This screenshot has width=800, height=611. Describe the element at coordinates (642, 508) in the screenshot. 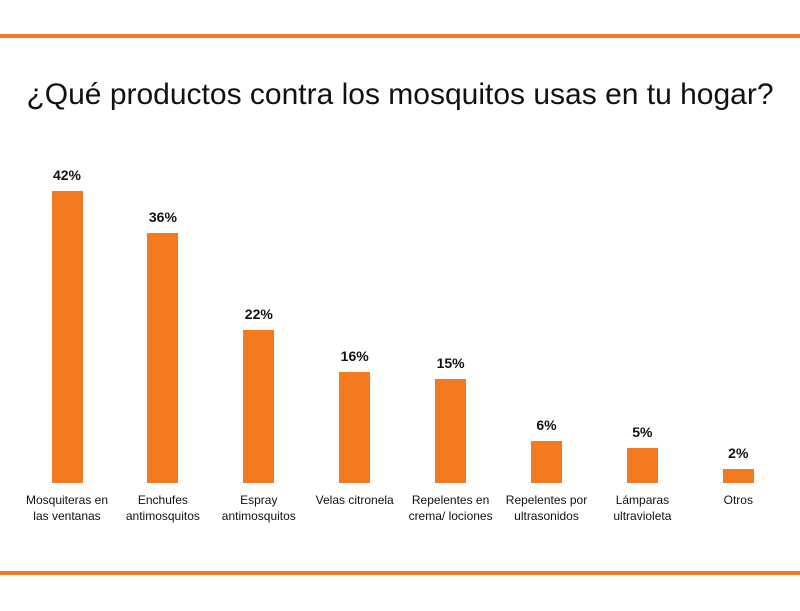

I see `category-label: Lámparas ultravioleta` at that location.